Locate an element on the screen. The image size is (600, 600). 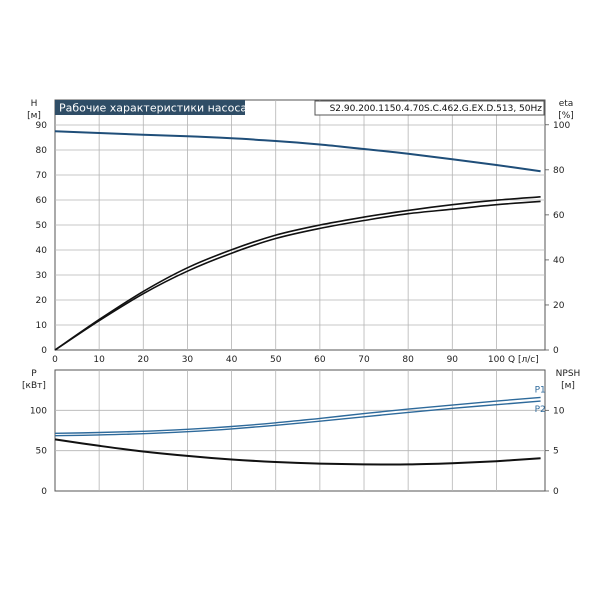
head-tick-label: 50 is located at coordinates (42, 226).